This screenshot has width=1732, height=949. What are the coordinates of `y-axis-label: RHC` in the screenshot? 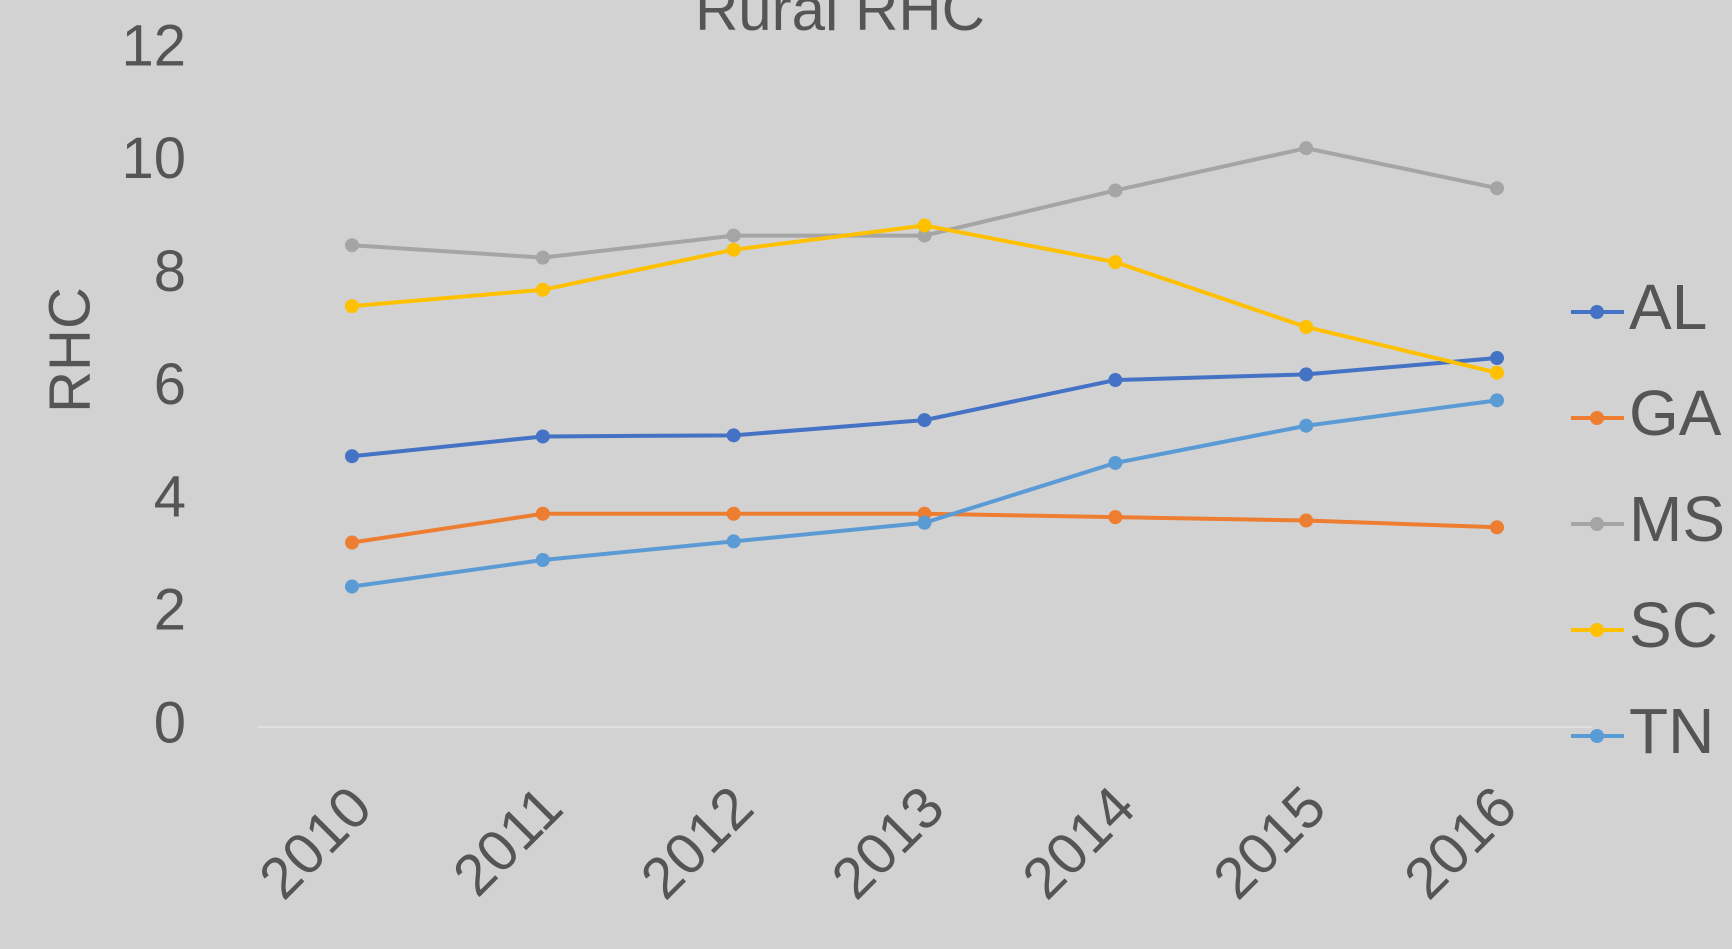 It's located at (69, 350).